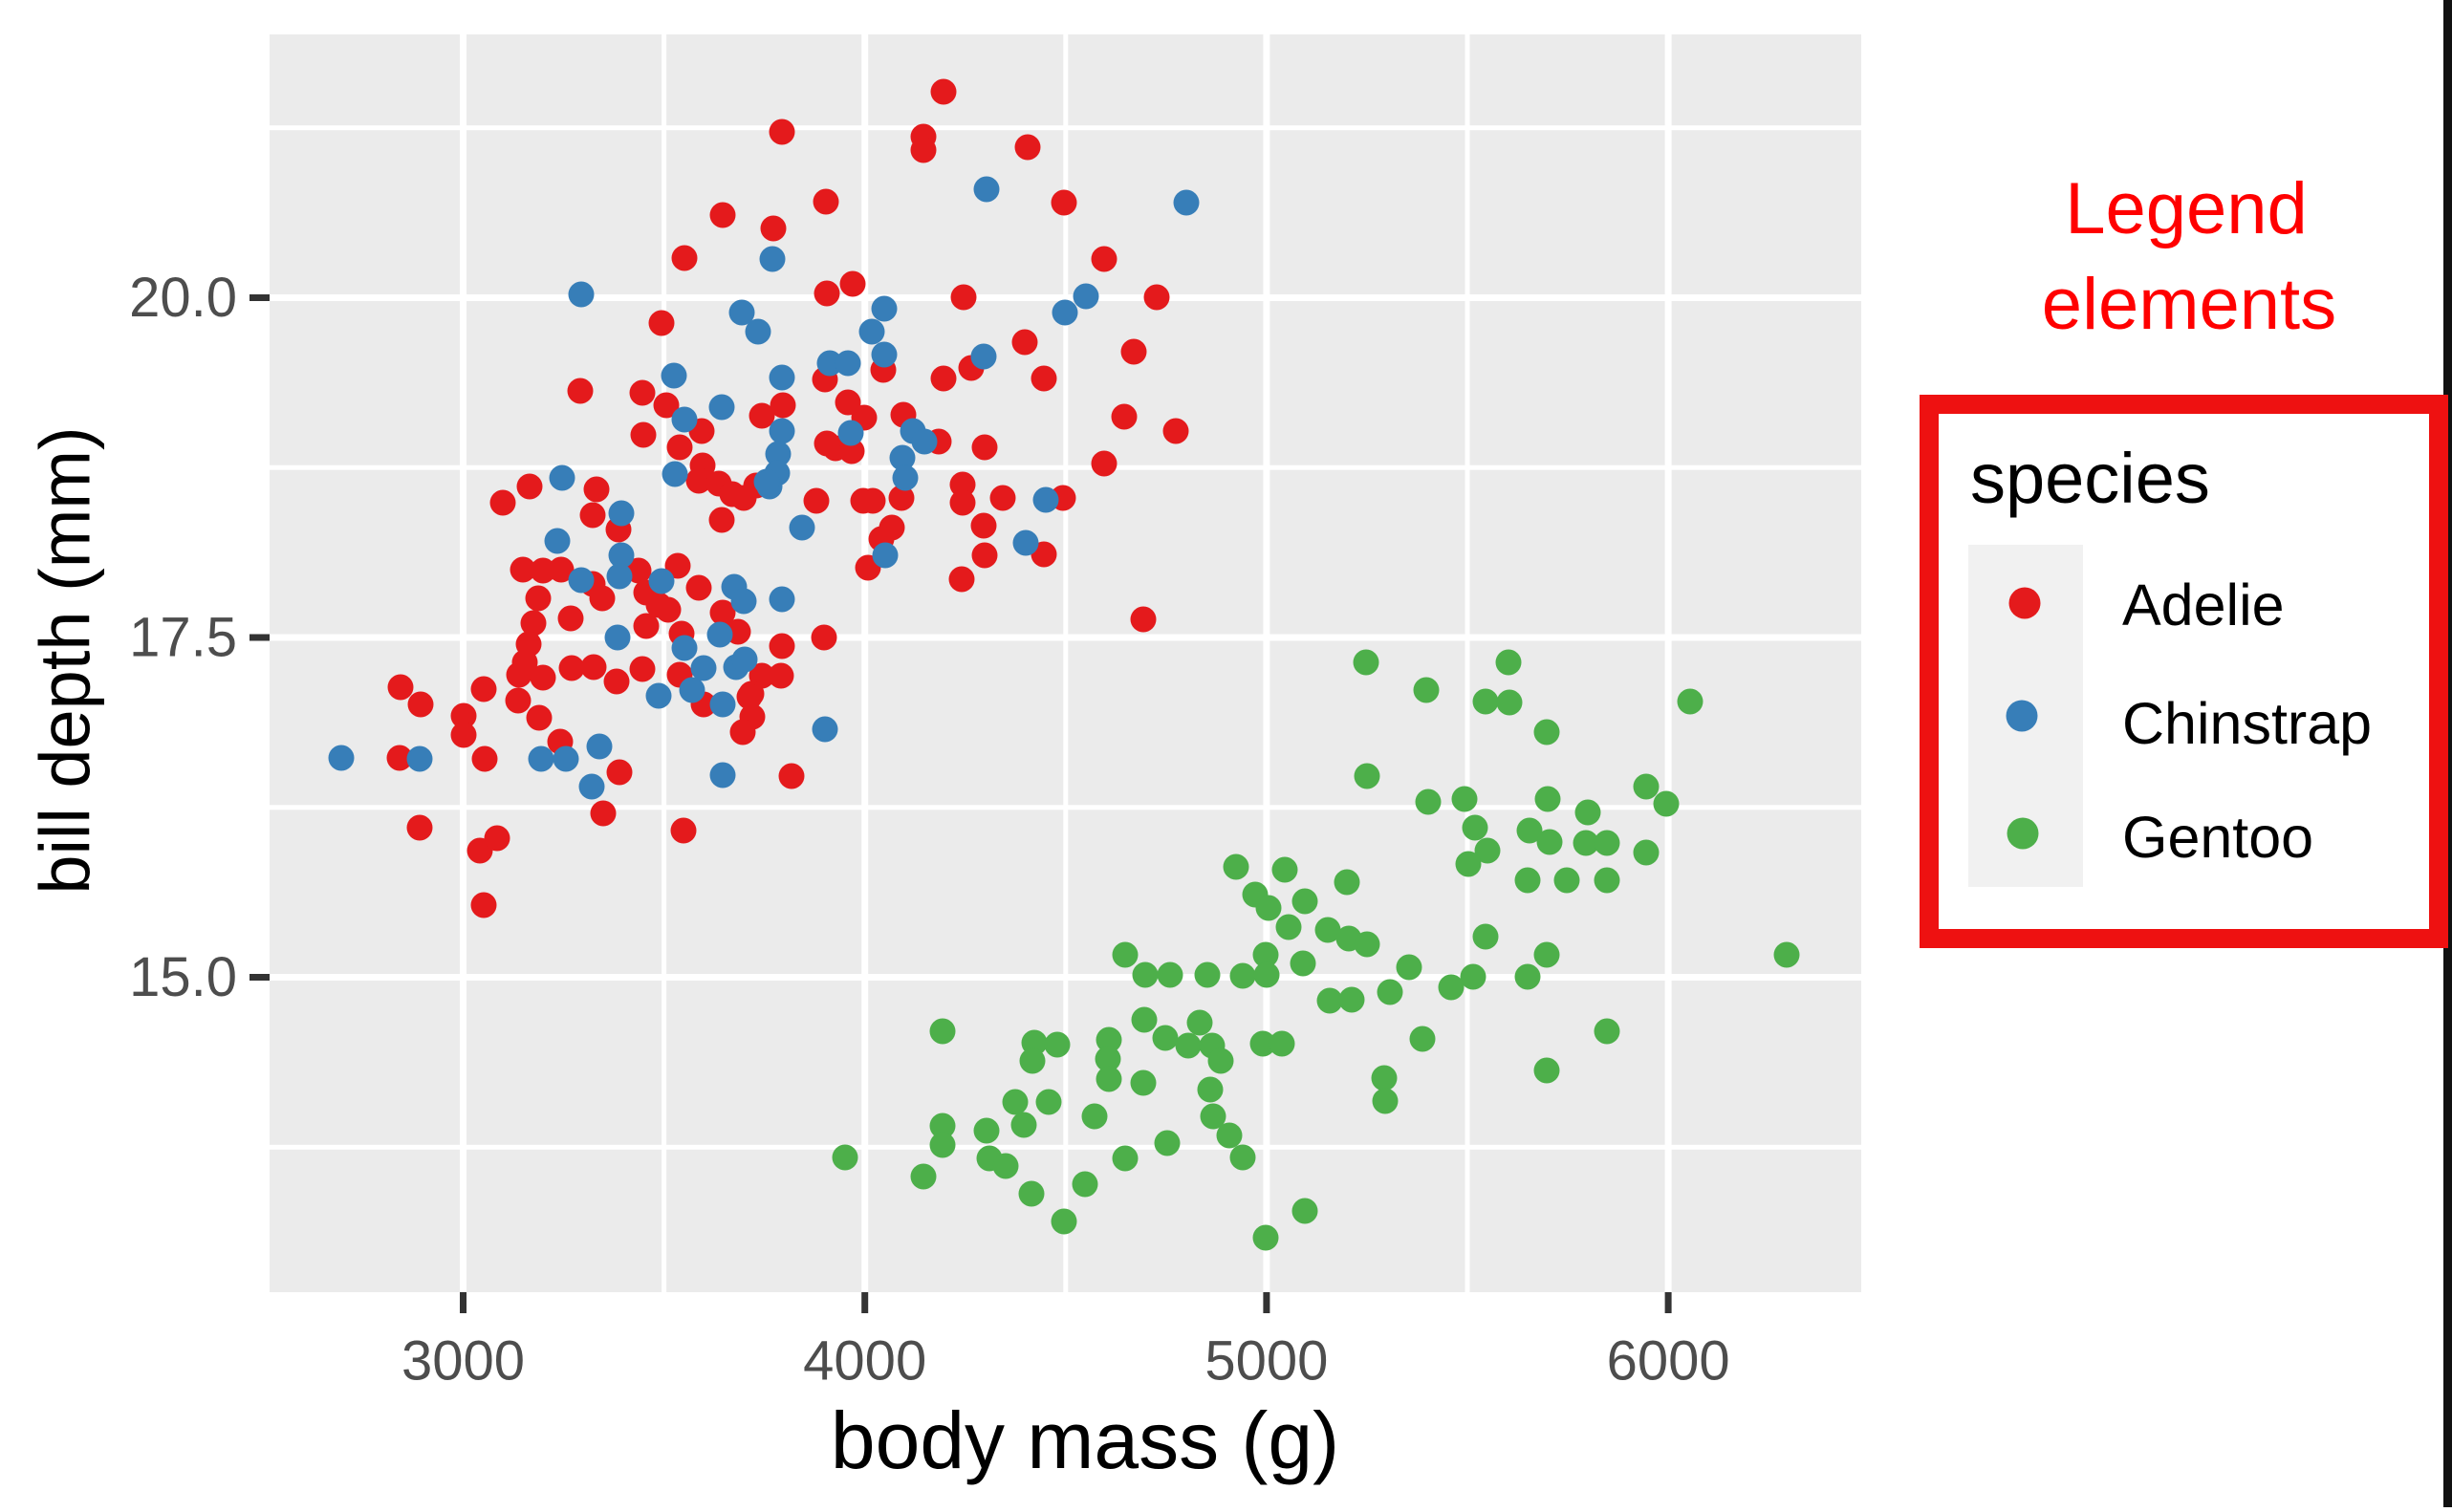 This screenshot has height=1512, width=2452. Describe the element at coordinates (183, 298) in the screenshot. I see `svg-text: 20.0` at that location.